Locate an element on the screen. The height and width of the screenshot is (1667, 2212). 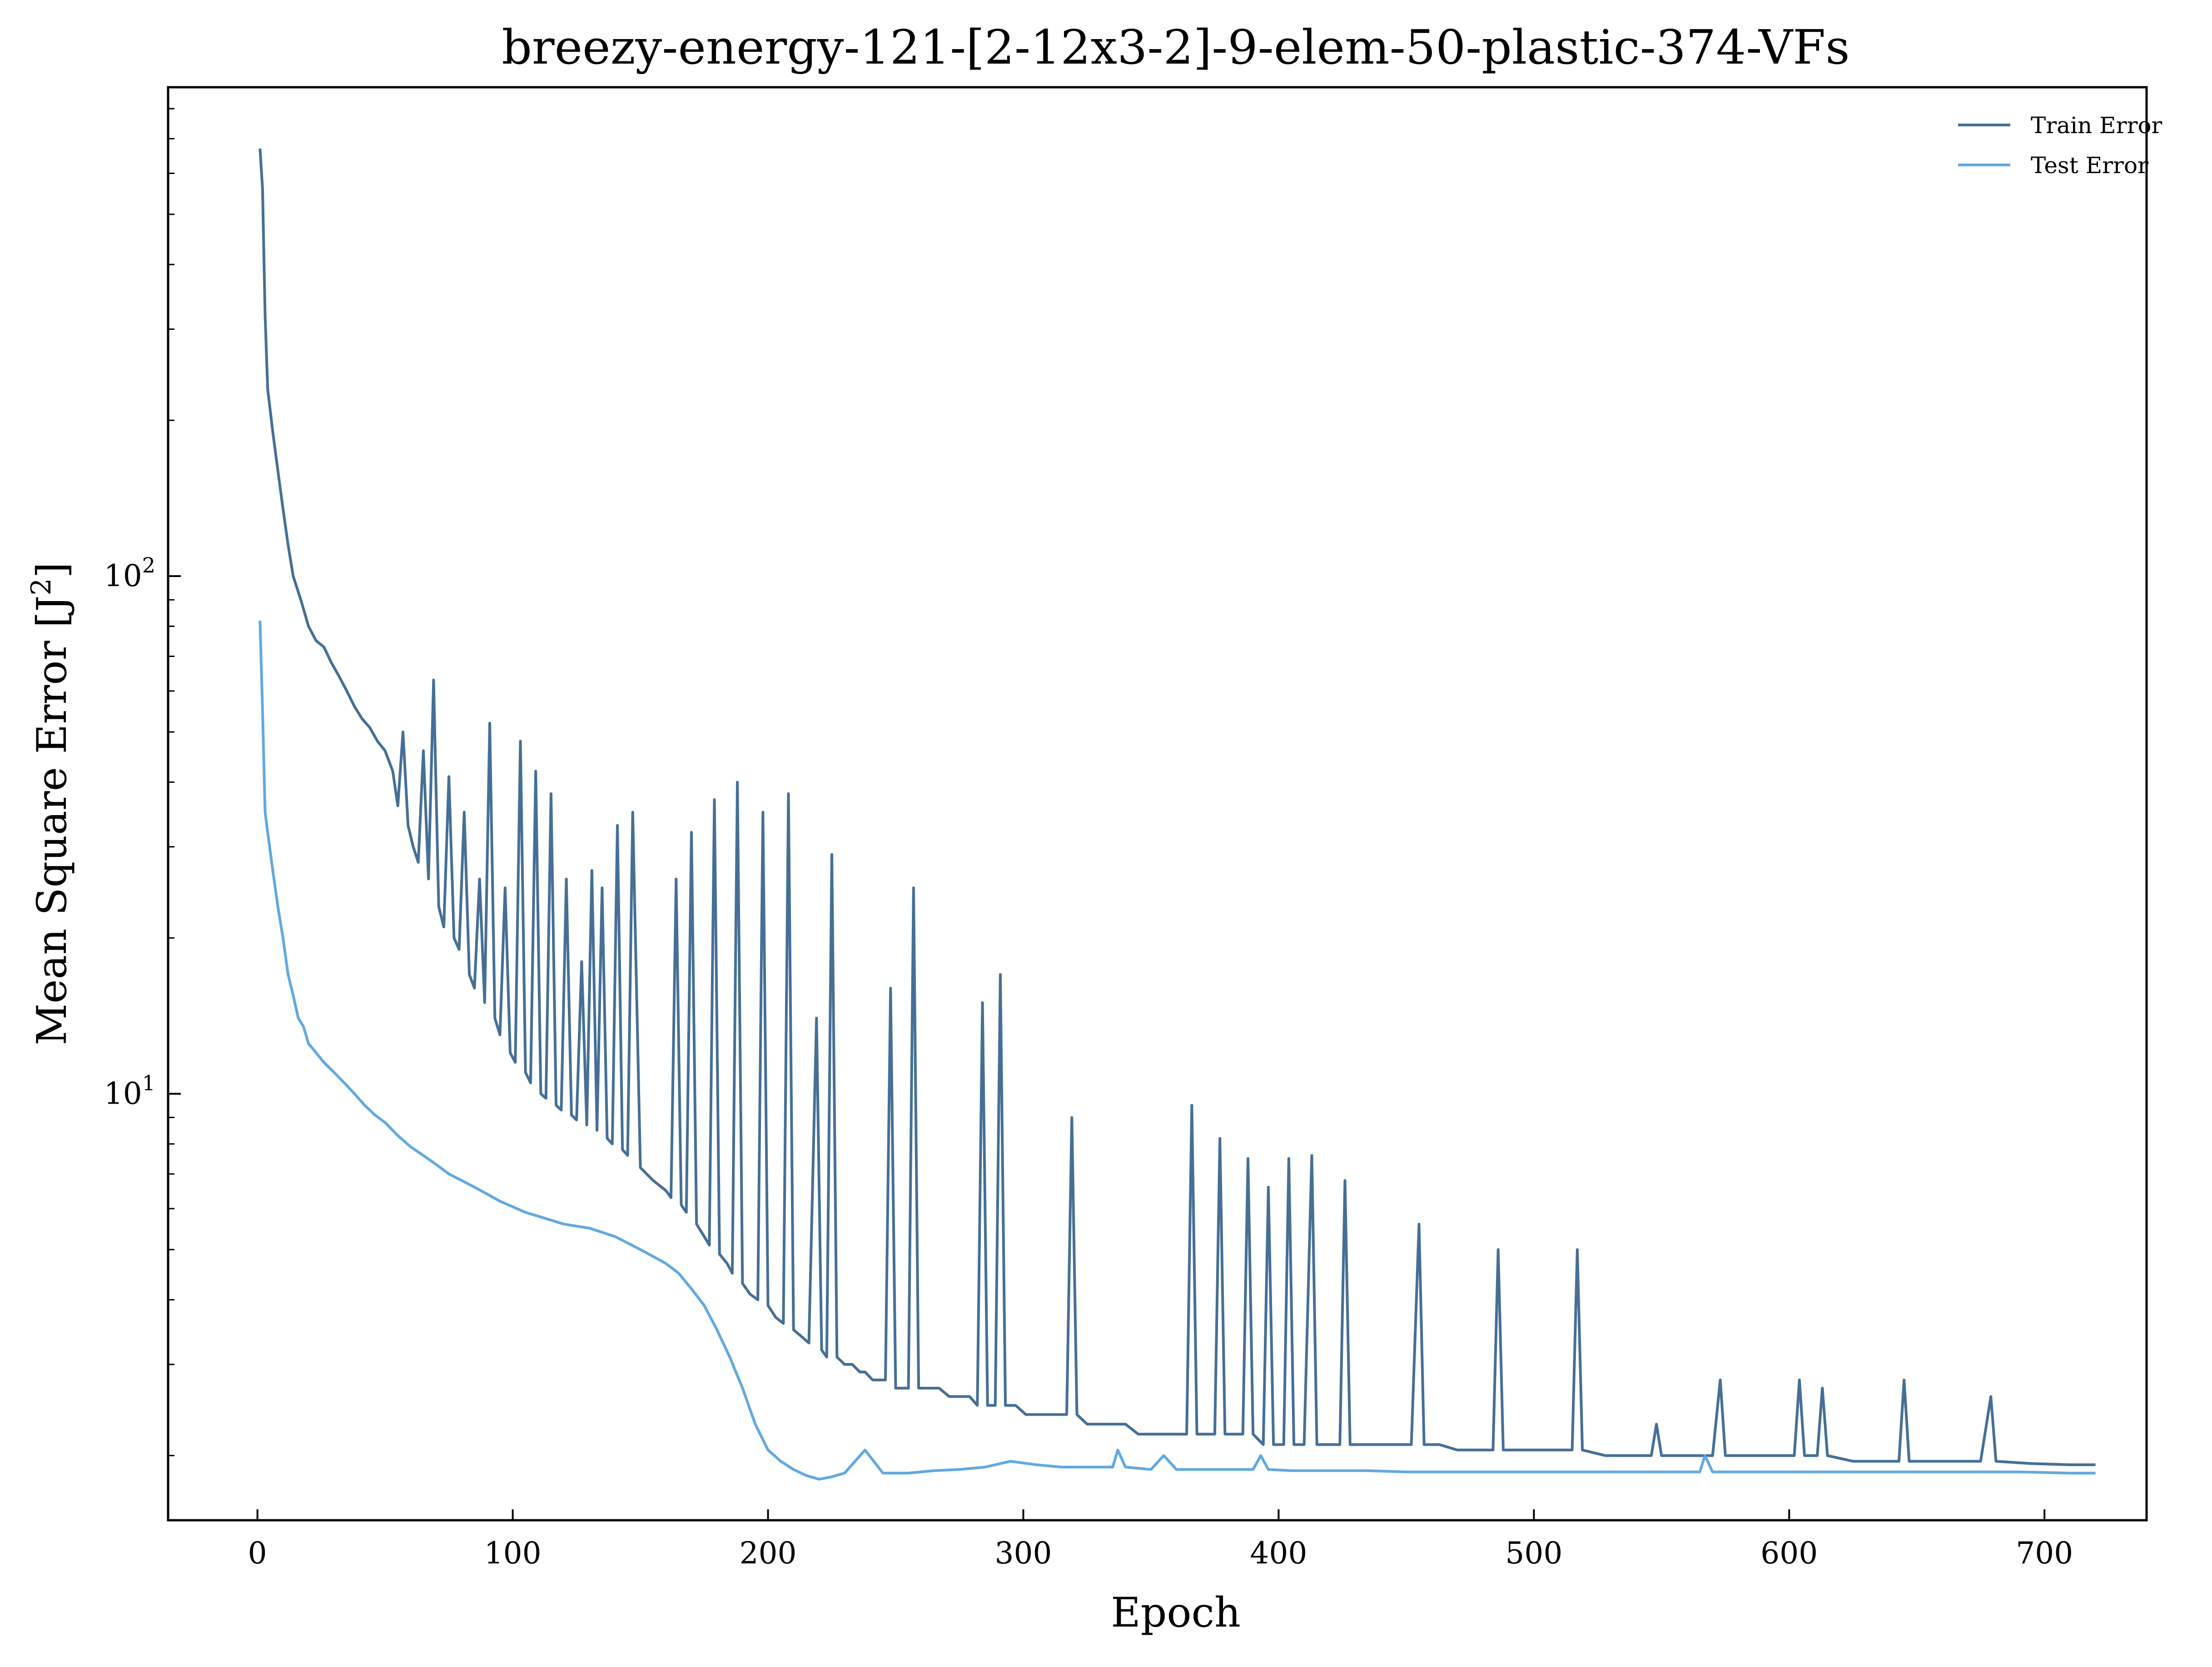
x-tick-label: 200 is located at coordinates (769, 1553).